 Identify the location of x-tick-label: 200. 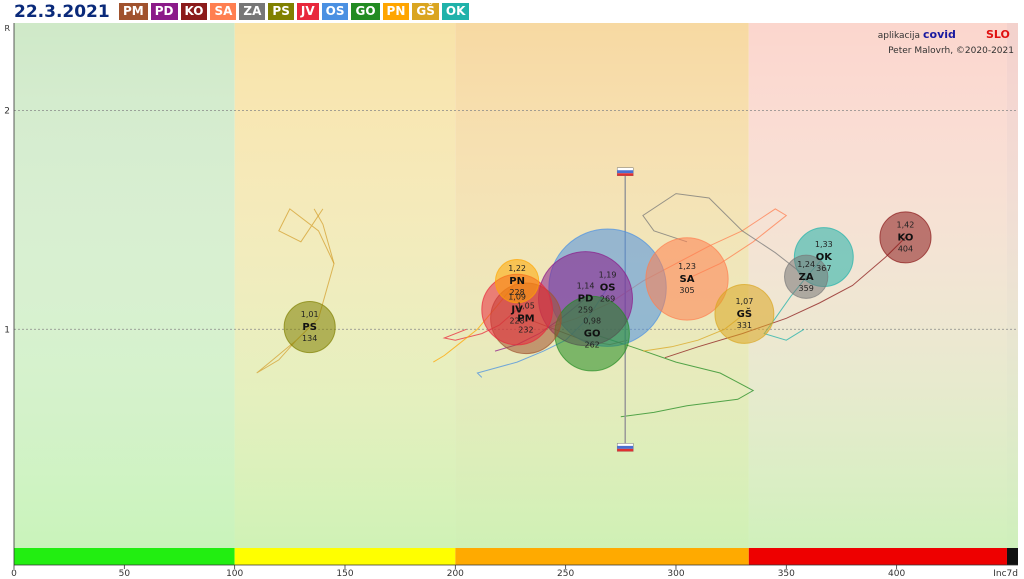
(455, 574).